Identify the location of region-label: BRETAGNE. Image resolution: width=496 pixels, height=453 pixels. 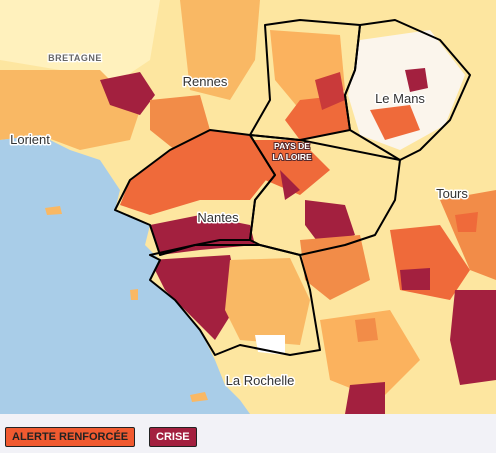
(75, 58).